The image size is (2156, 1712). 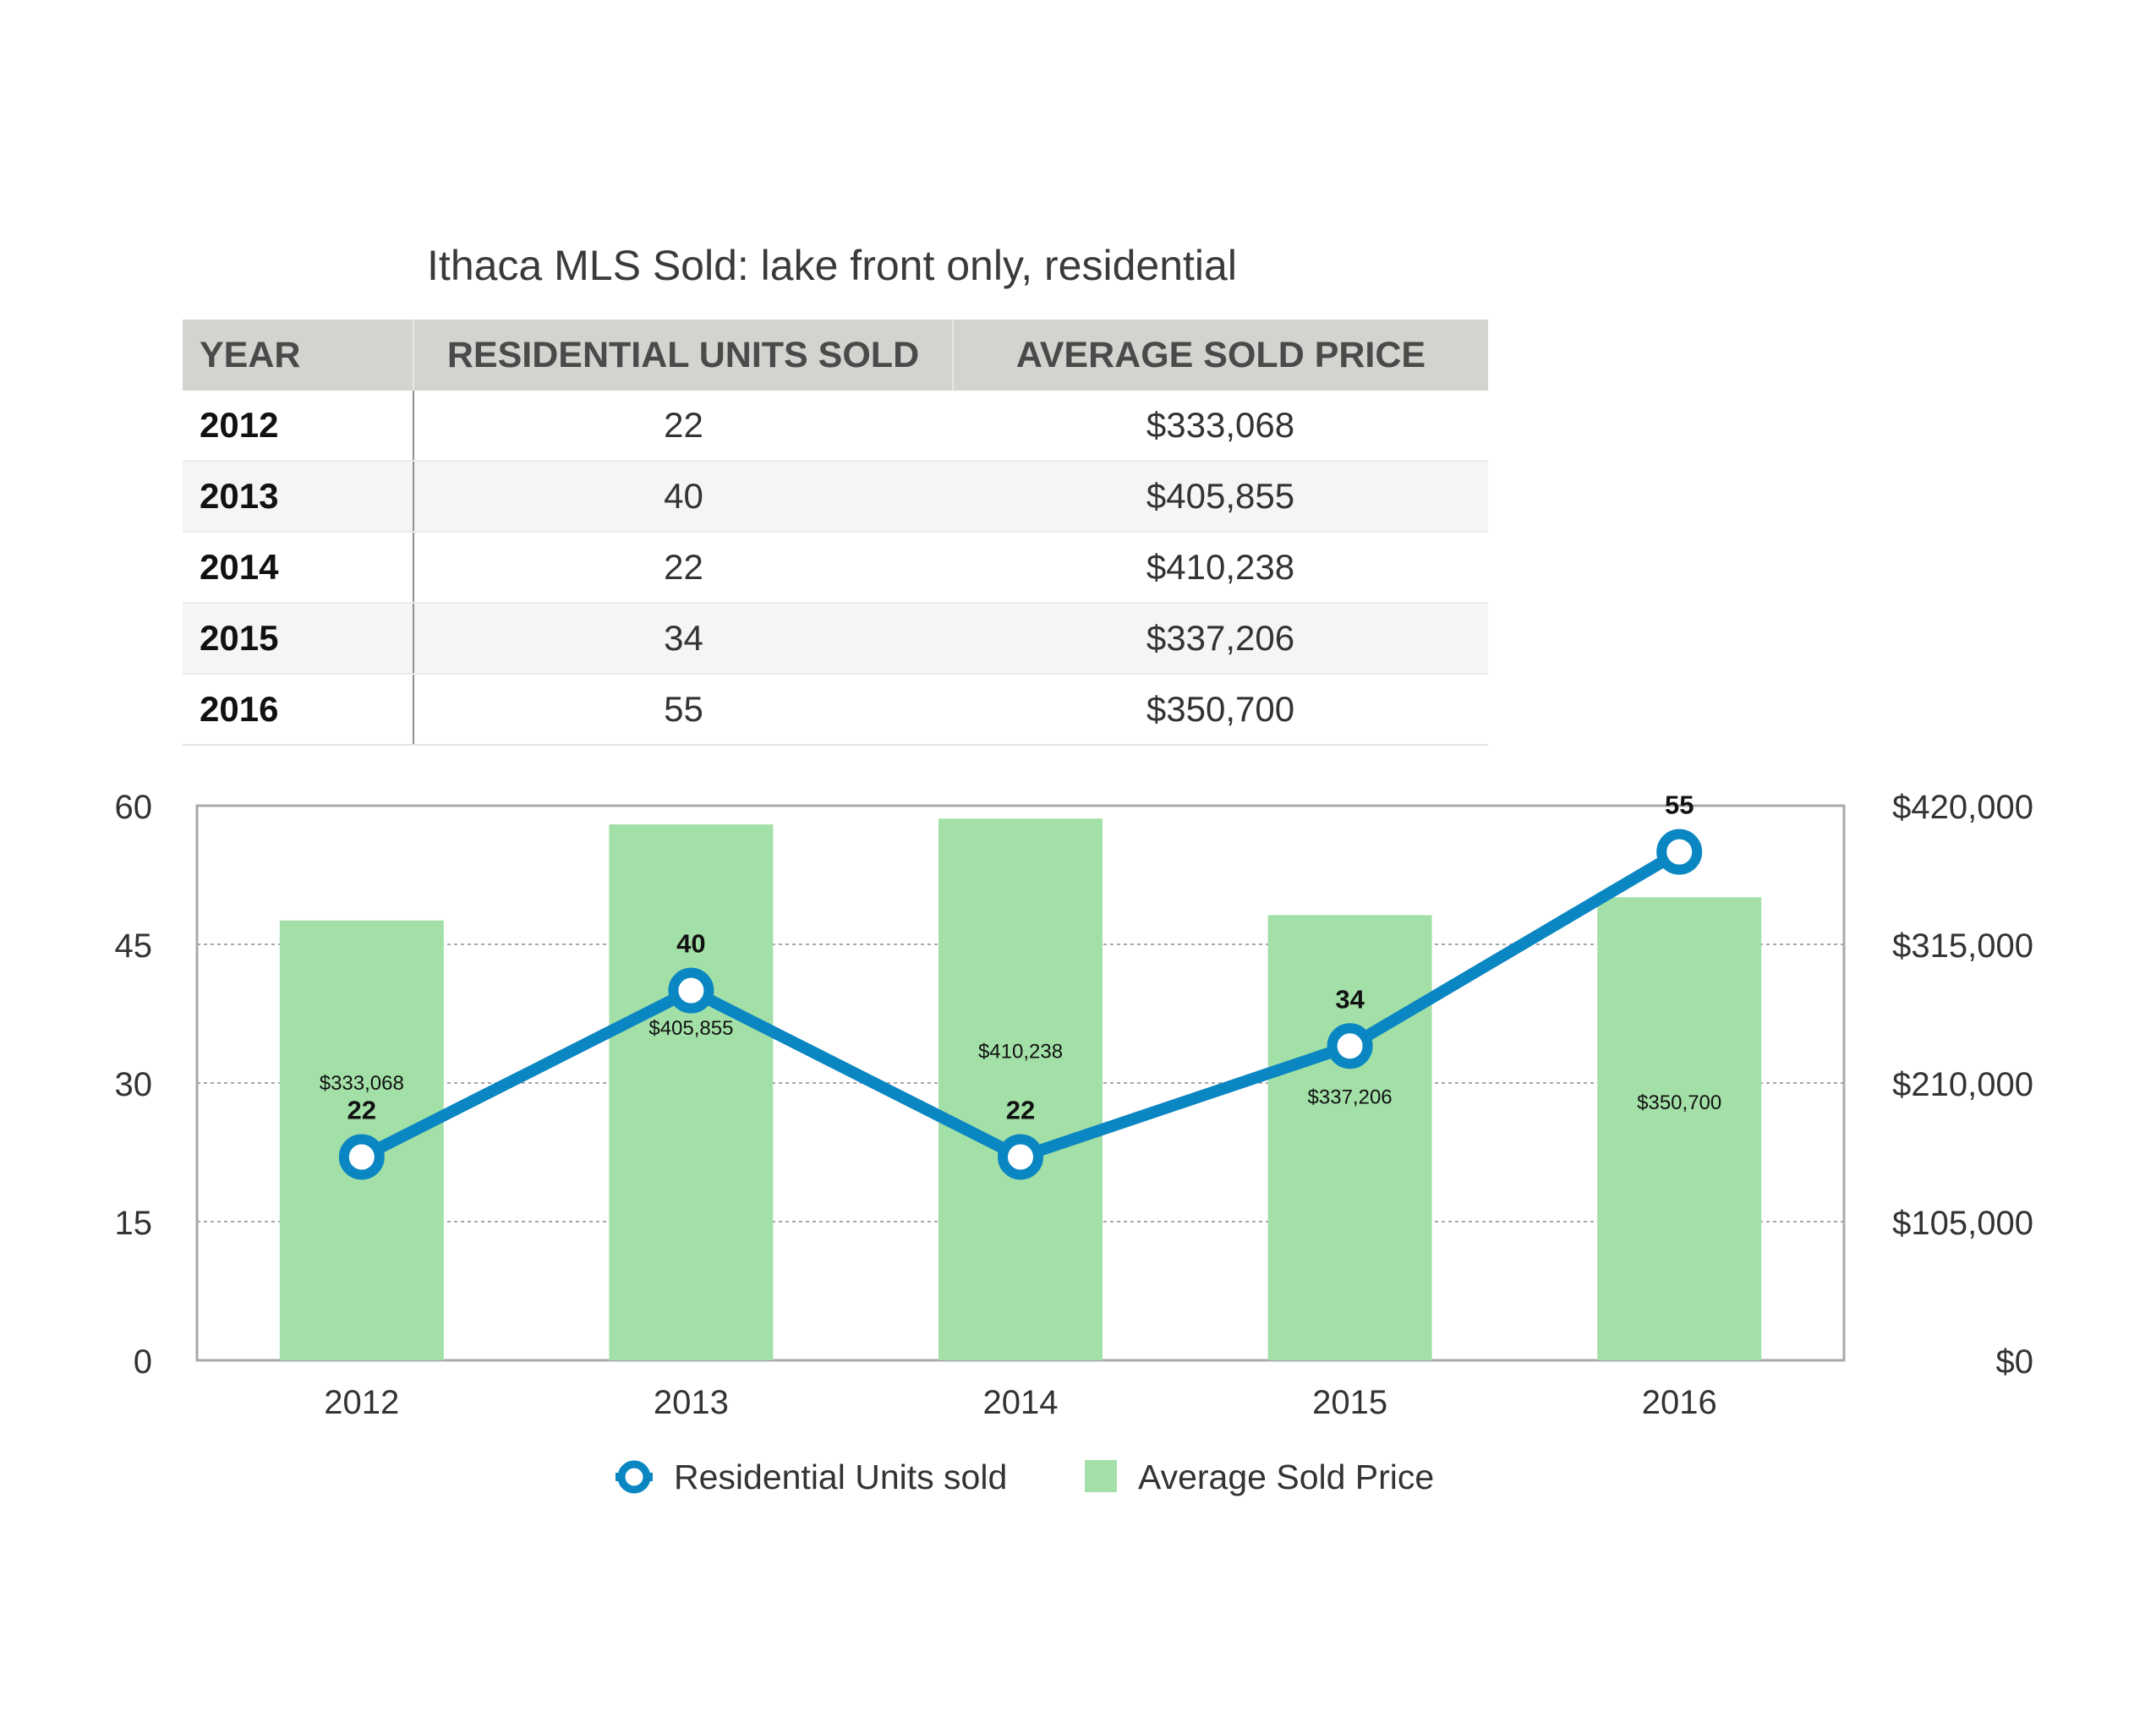 I want to click on cell-price: $350,700, so click(x=1220, y=710).